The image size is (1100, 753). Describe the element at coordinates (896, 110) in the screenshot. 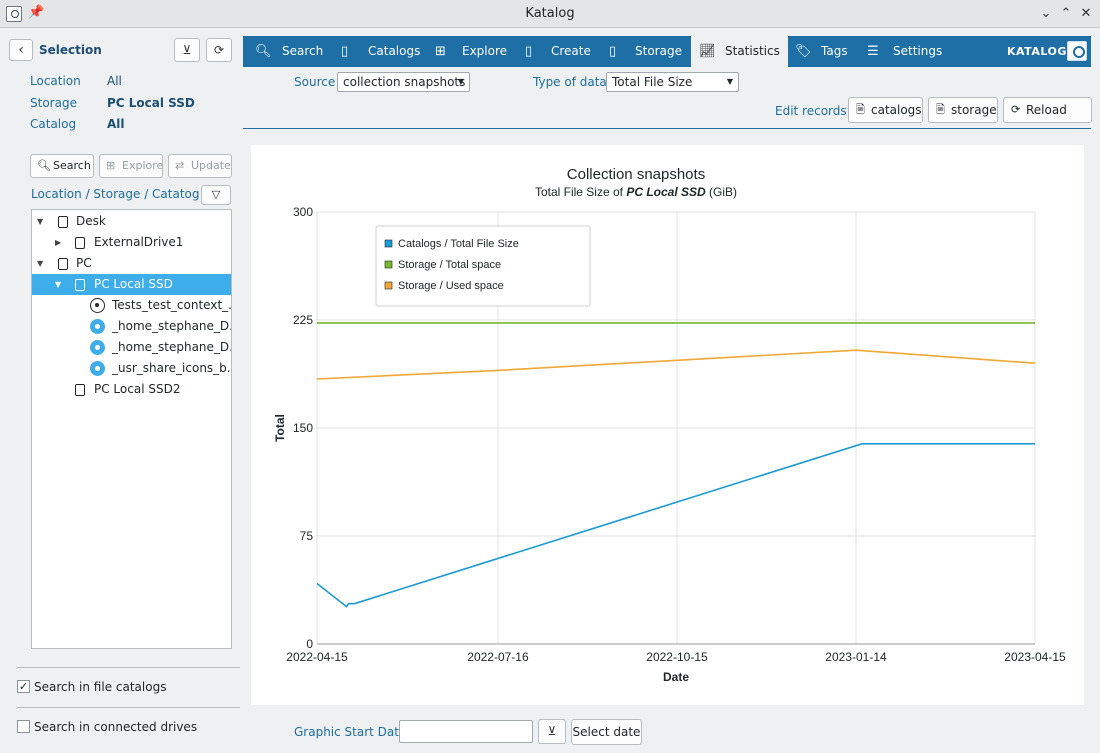

I see `edit-catalogs-label: catalogs` at that location.